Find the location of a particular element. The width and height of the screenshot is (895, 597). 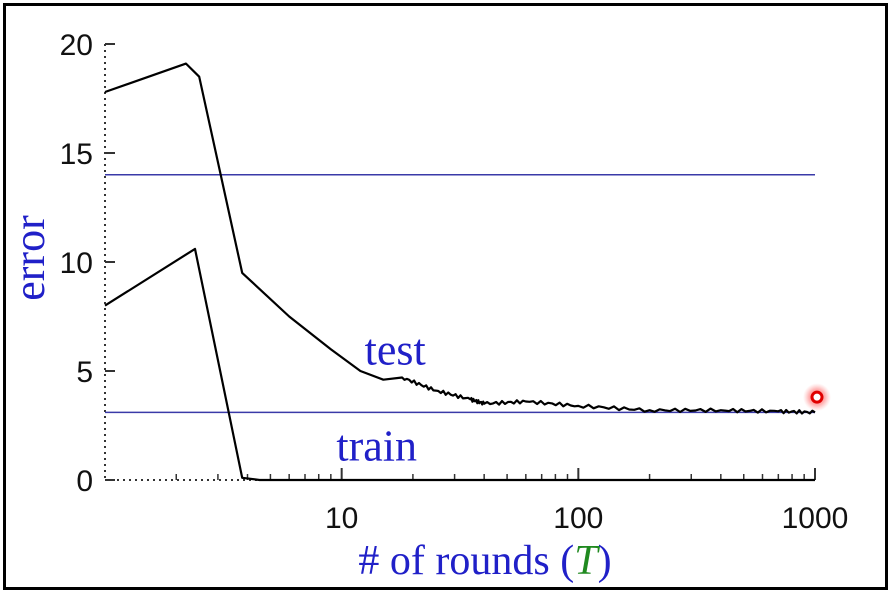

y-tick-label: 20 is located at coordinates (76, 45).